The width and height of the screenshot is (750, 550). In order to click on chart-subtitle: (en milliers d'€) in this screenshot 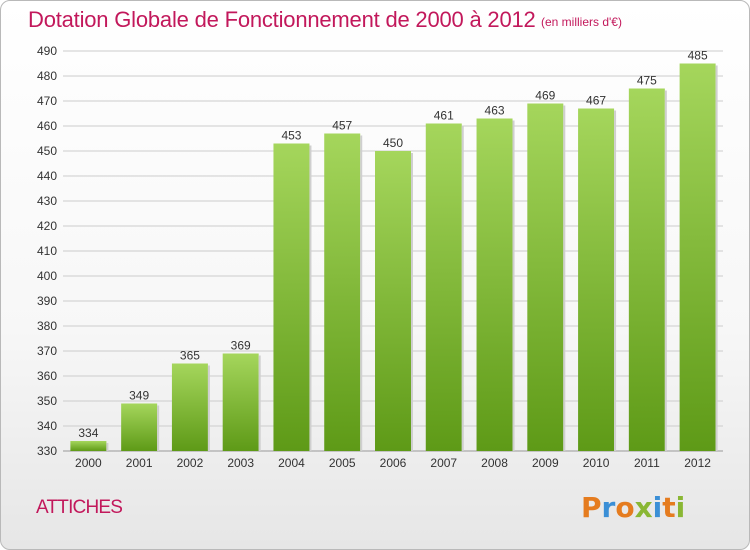, I will do `click(581, 22)`.